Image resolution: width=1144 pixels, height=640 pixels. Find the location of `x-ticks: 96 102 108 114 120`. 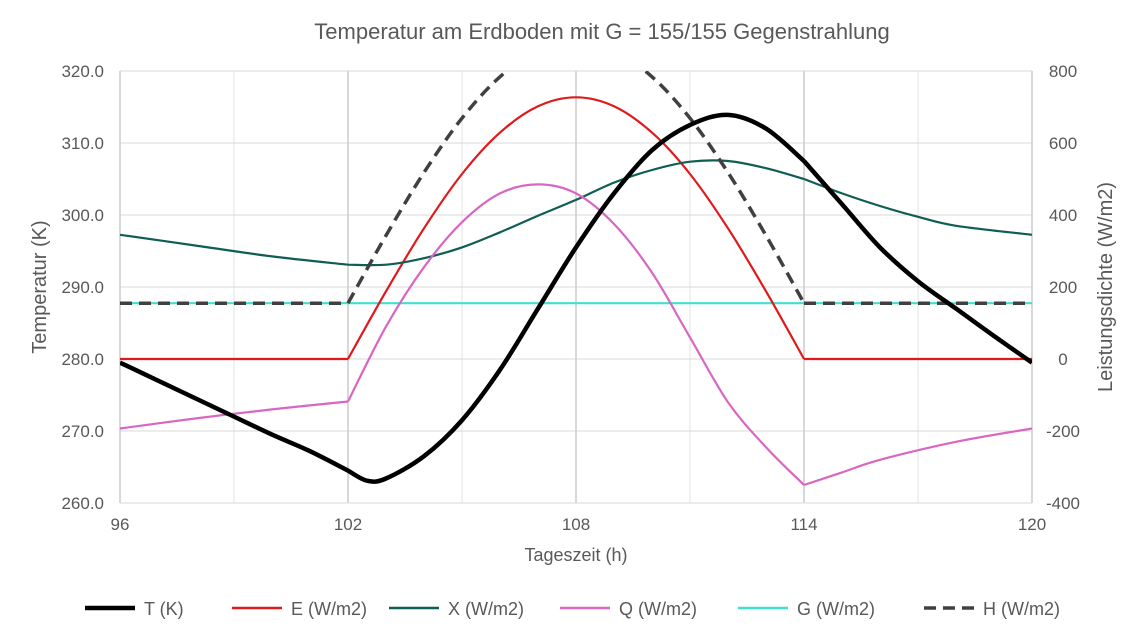

x-ticks: 96 102 108 114 120 is located at coordinates (579, 524).